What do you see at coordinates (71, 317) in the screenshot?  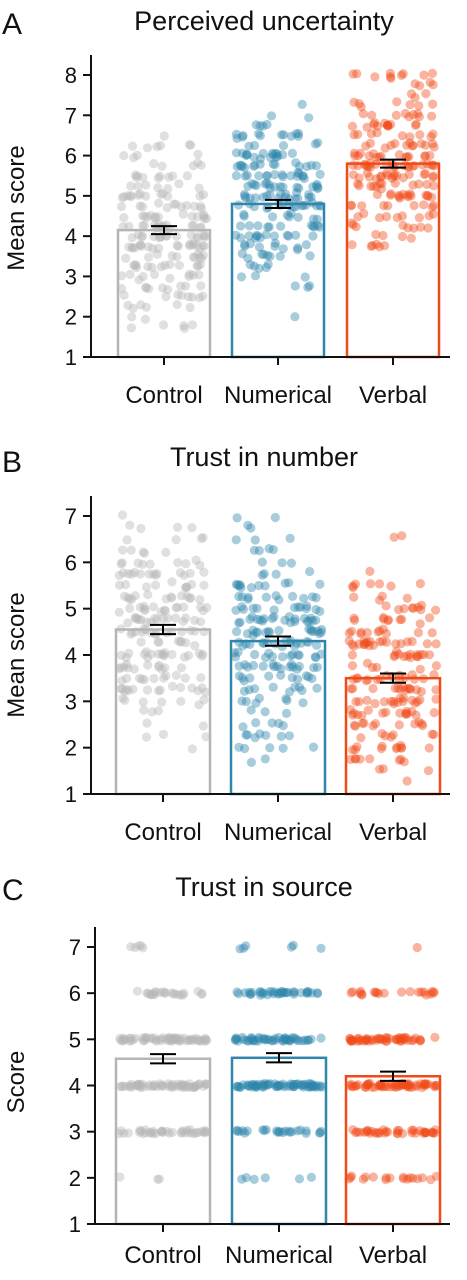 I see `y-tick-label: 2` at bounding box center [71, 317].